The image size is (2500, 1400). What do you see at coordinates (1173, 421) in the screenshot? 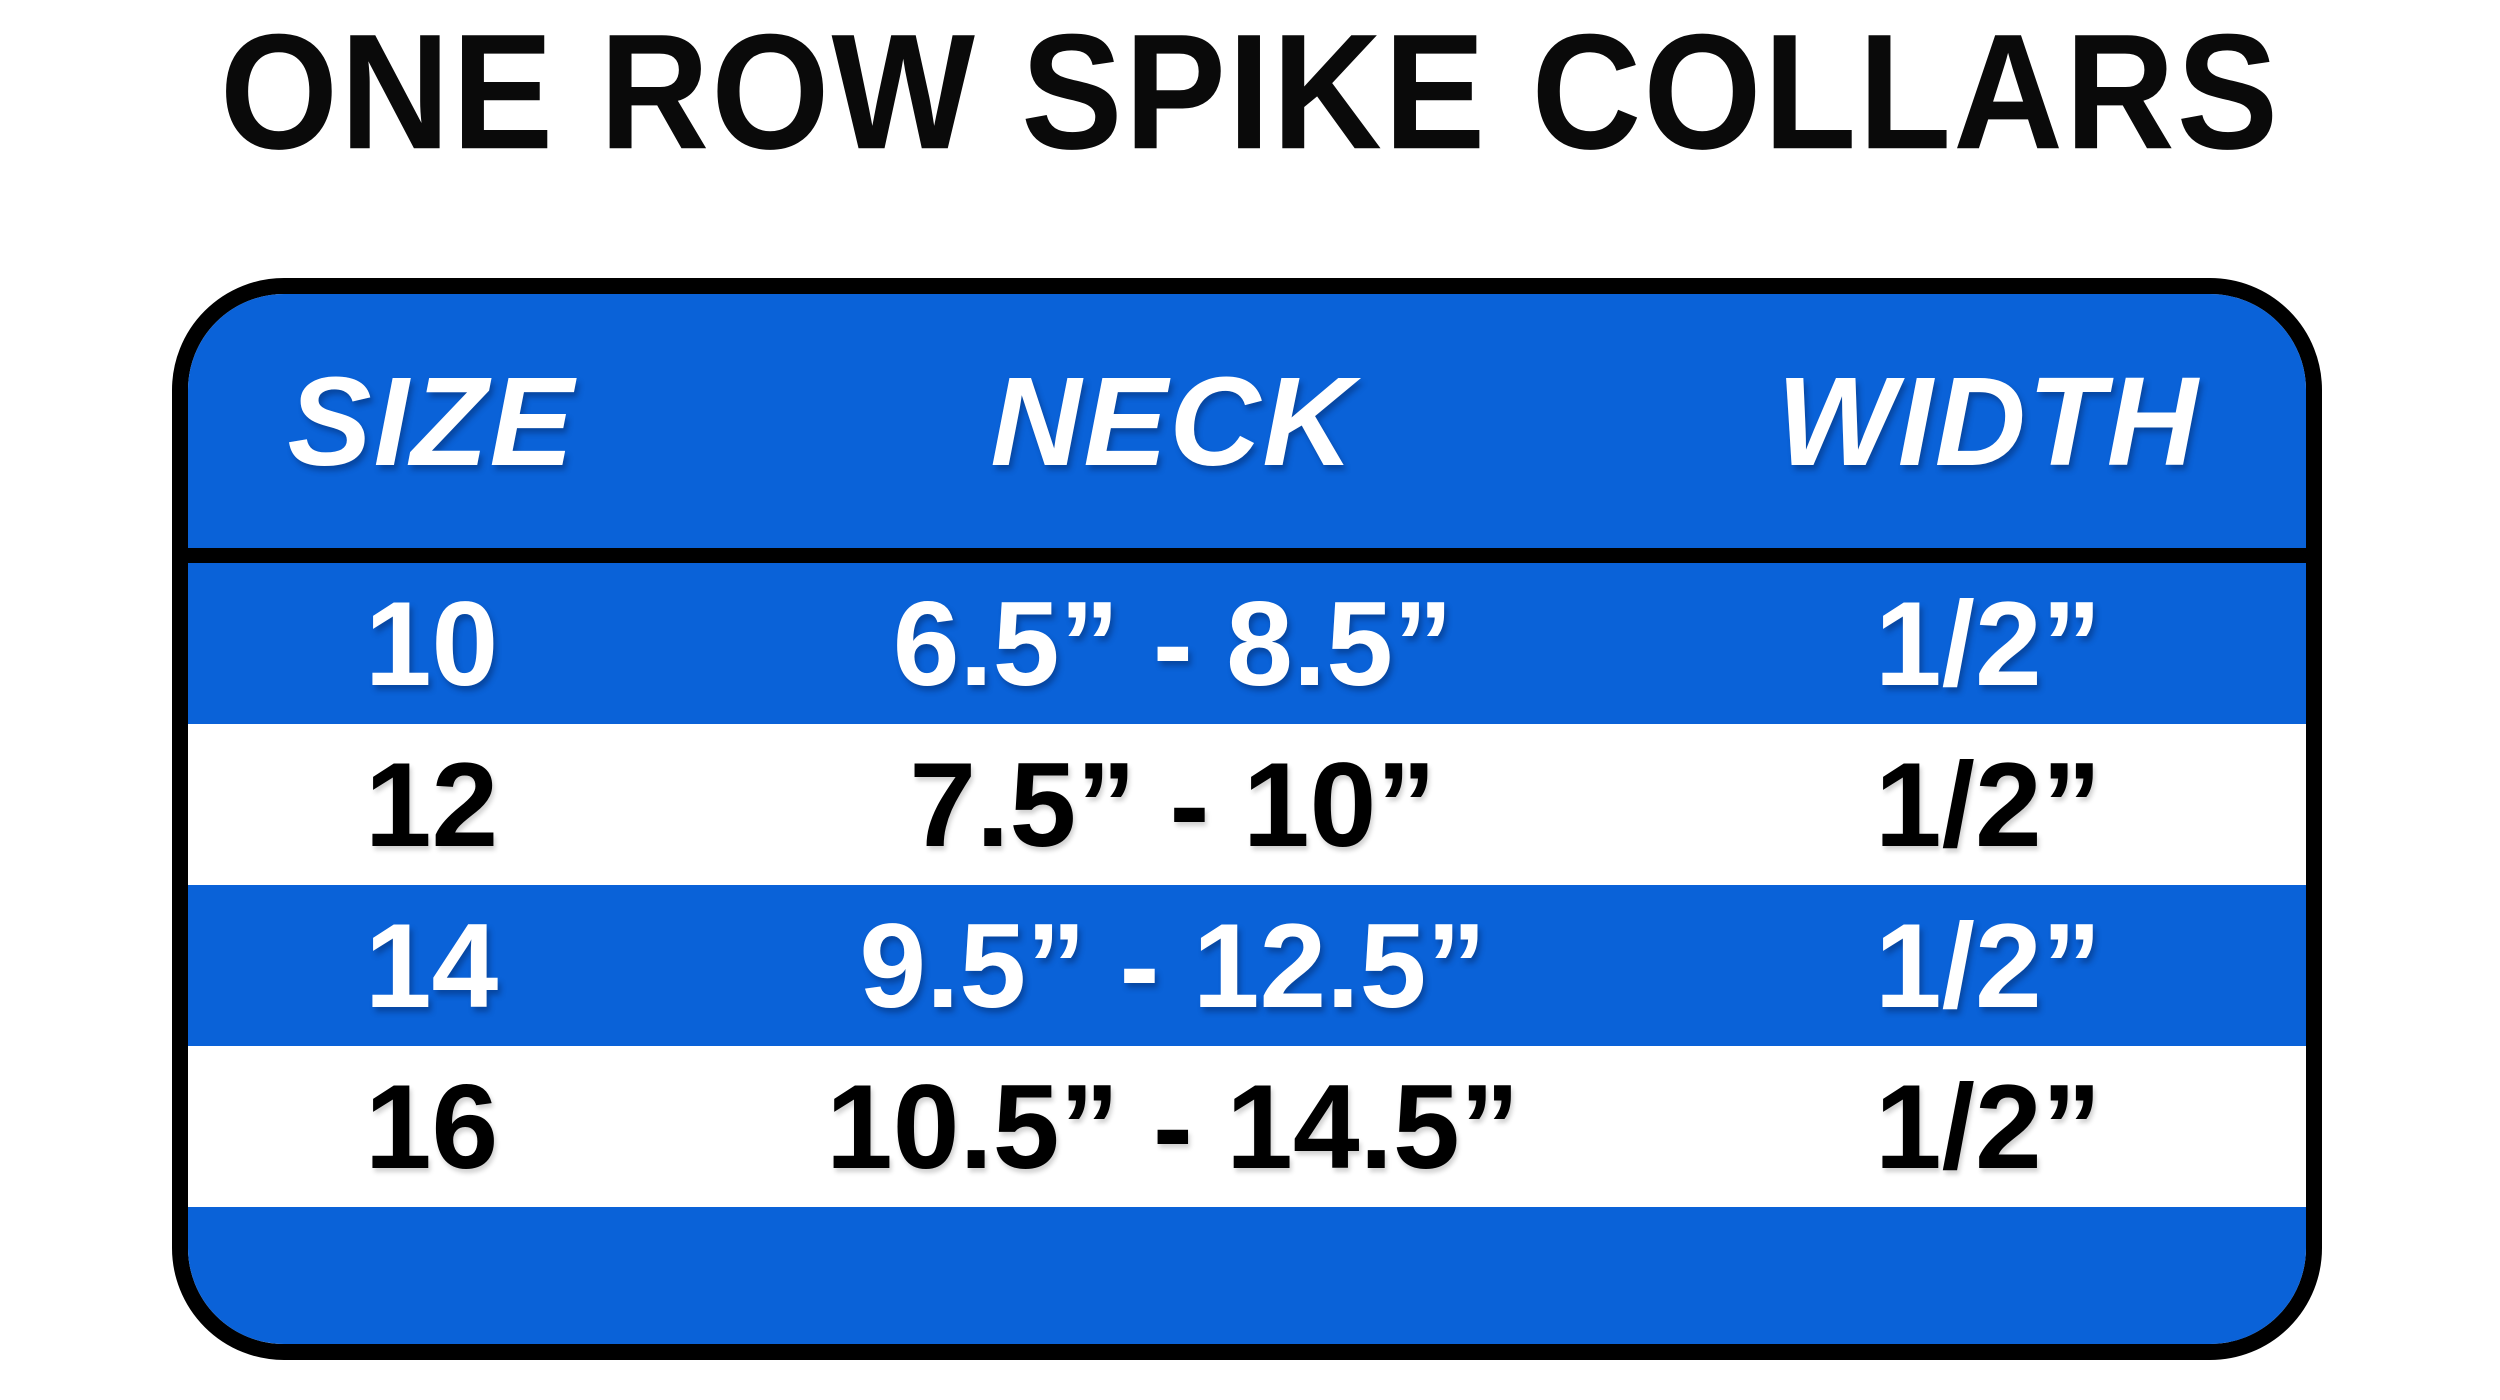
I see `header-cell-neck: NECK` at bounding box center [1173, 421].